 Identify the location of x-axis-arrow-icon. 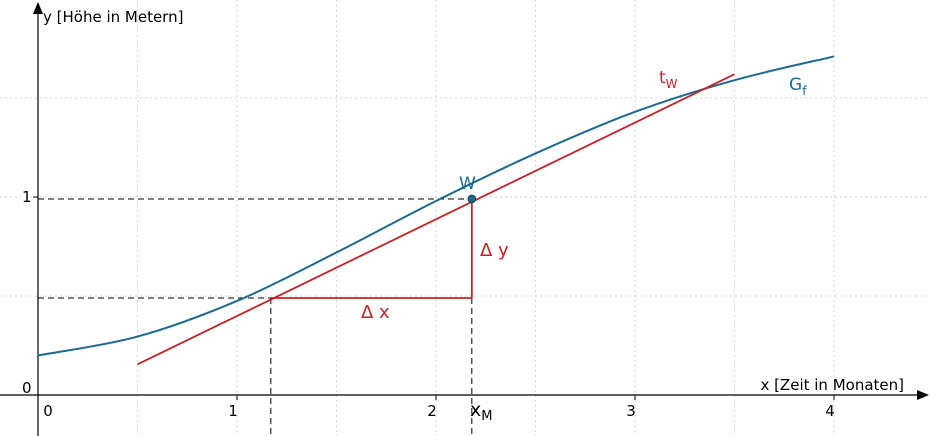
(923, 395).